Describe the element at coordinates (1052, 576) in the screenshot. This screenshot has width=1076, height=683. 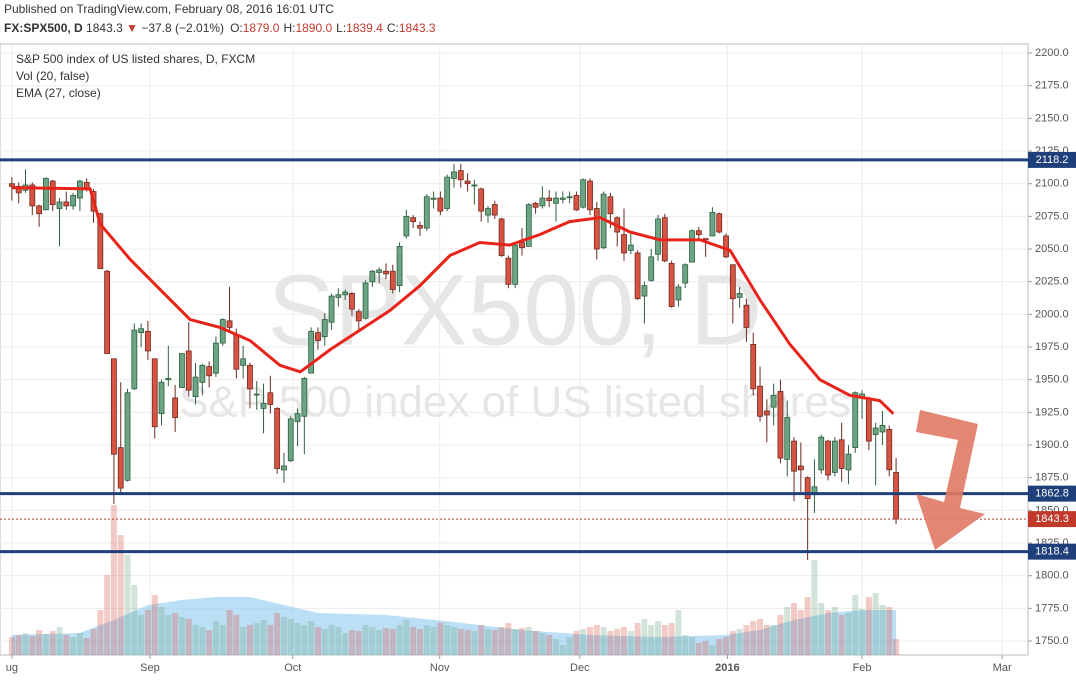
I see `y-tick-label: 1800.0` at that location.